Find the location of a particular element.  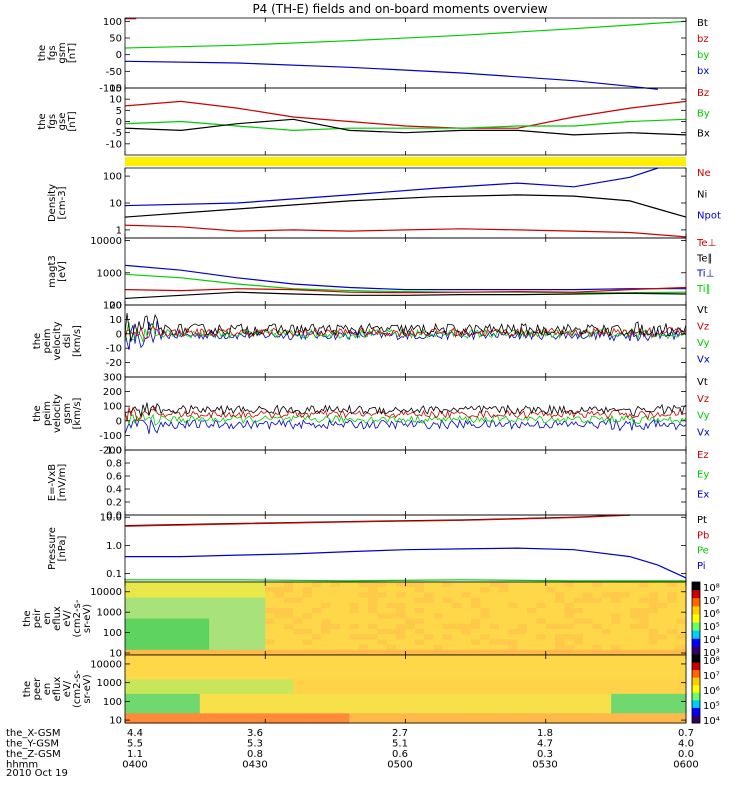

colorbar-frame is located at coordinates (696, 689).